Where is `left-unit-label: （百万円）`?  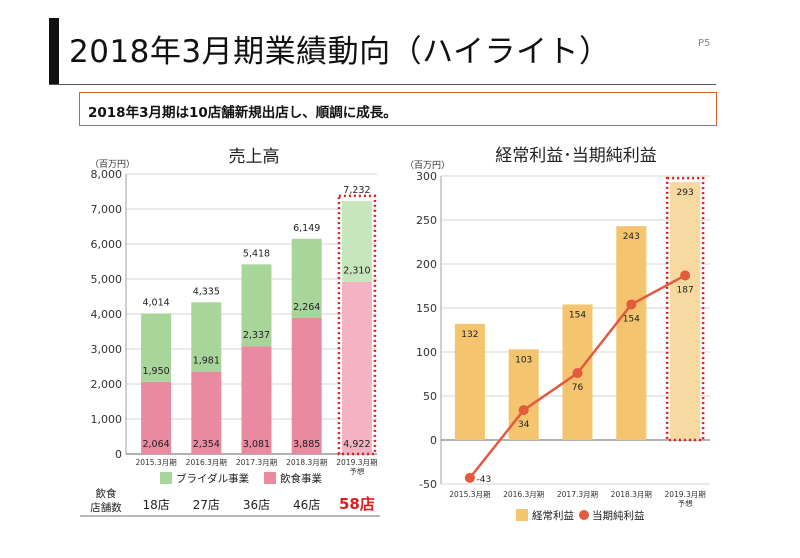
left-unit-label: （百万円） is located at coordinates (112, 164).